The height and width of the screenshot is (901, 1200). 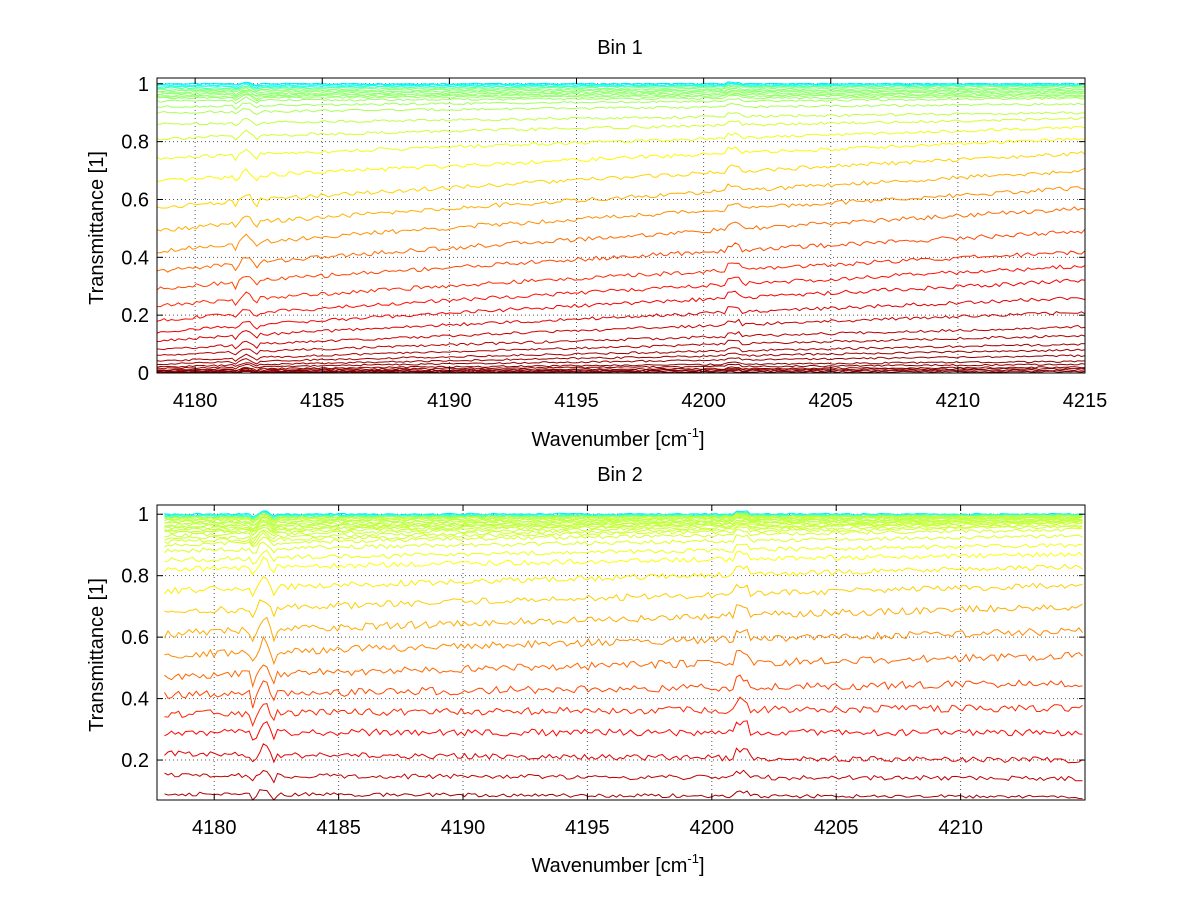 I want to click on x-tick-label: 4215, so click(x=1085, y=401).